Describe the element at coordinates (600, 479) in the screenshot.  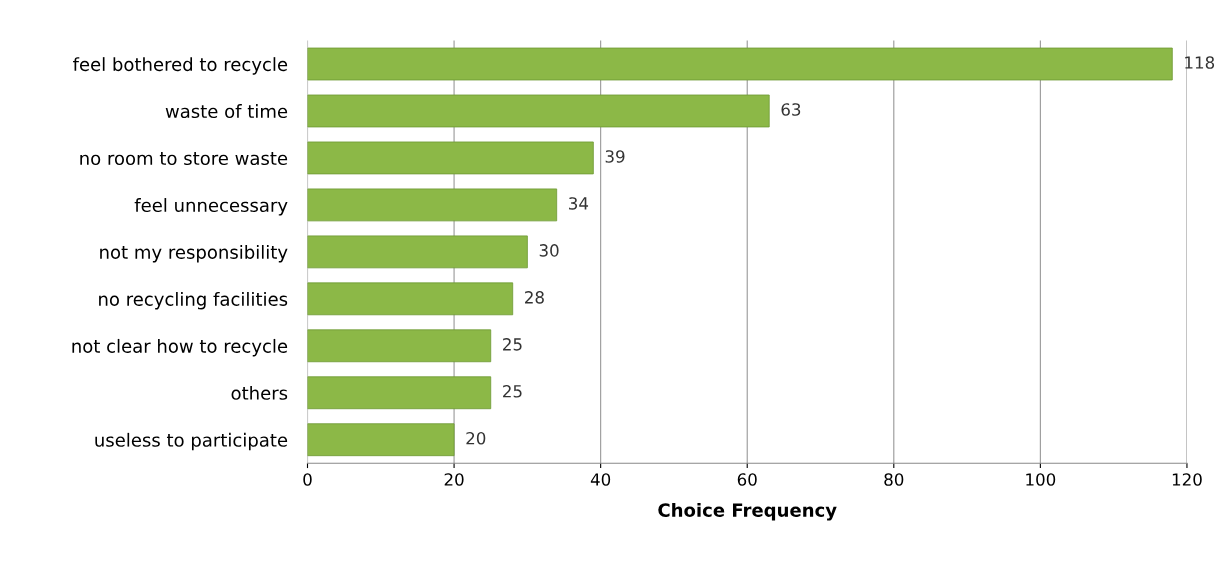
I see `x-tick-label: 40` at that location.